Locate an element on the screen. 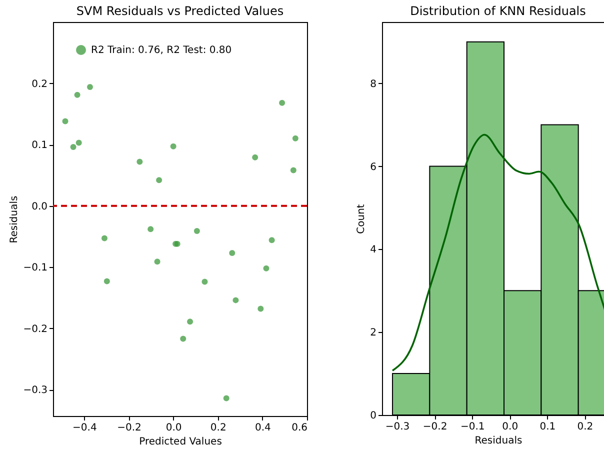  y-tick-label: 2 is located at coordinates (373, 333).